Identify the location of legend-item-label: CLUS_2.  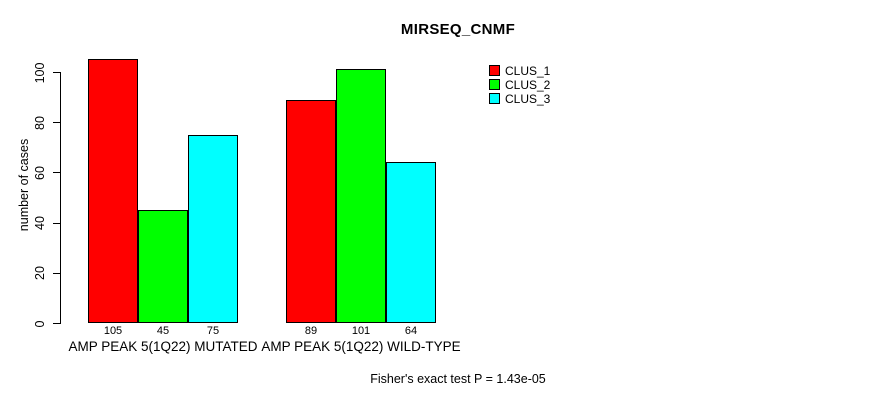
(528, 84).